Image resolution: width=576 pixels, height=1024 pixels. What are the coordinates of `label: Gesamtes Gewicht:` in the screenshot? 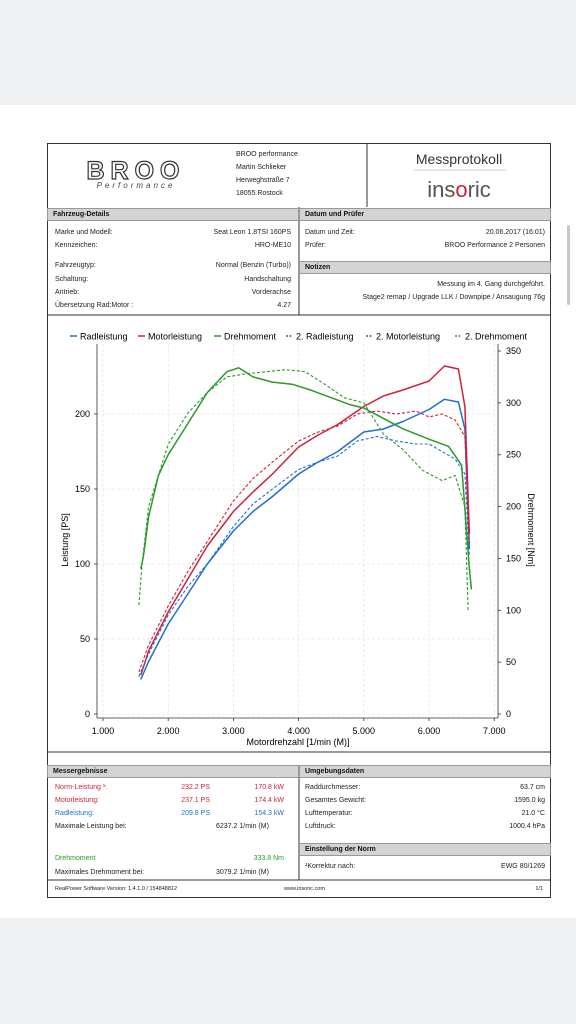 It's located at (336, 800).